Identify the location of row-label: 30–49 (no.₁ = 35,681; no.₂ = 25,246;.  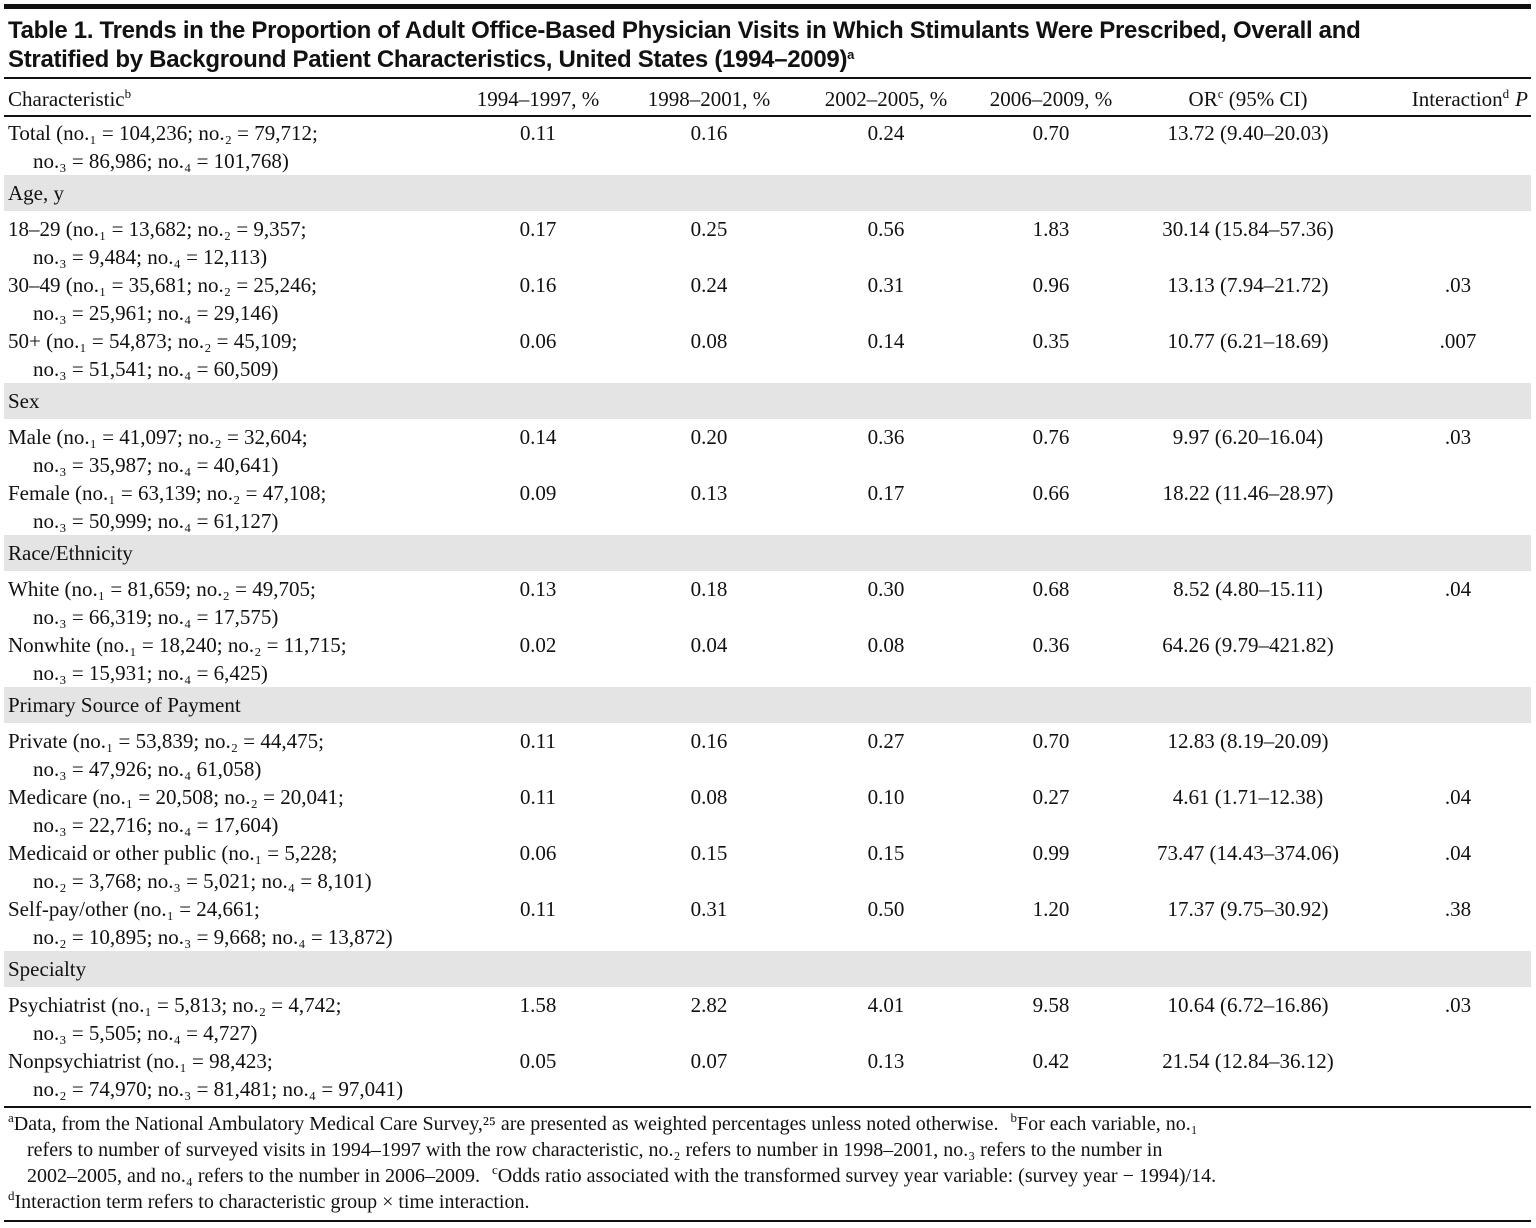
(162, 285).